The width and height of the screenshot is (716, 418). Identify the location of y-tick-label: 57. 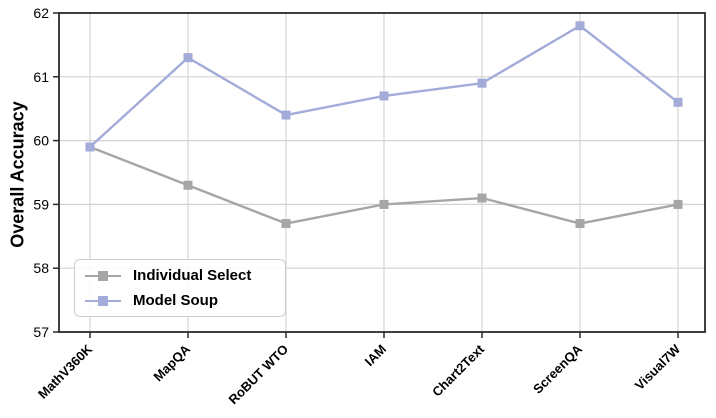
(41, 332).